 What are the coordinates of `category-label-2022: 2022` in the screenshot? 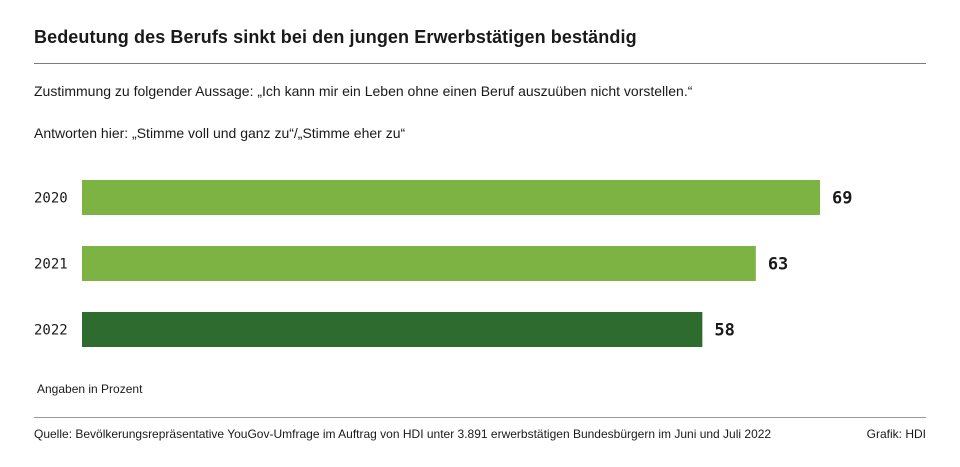 It's located at (51, 331).